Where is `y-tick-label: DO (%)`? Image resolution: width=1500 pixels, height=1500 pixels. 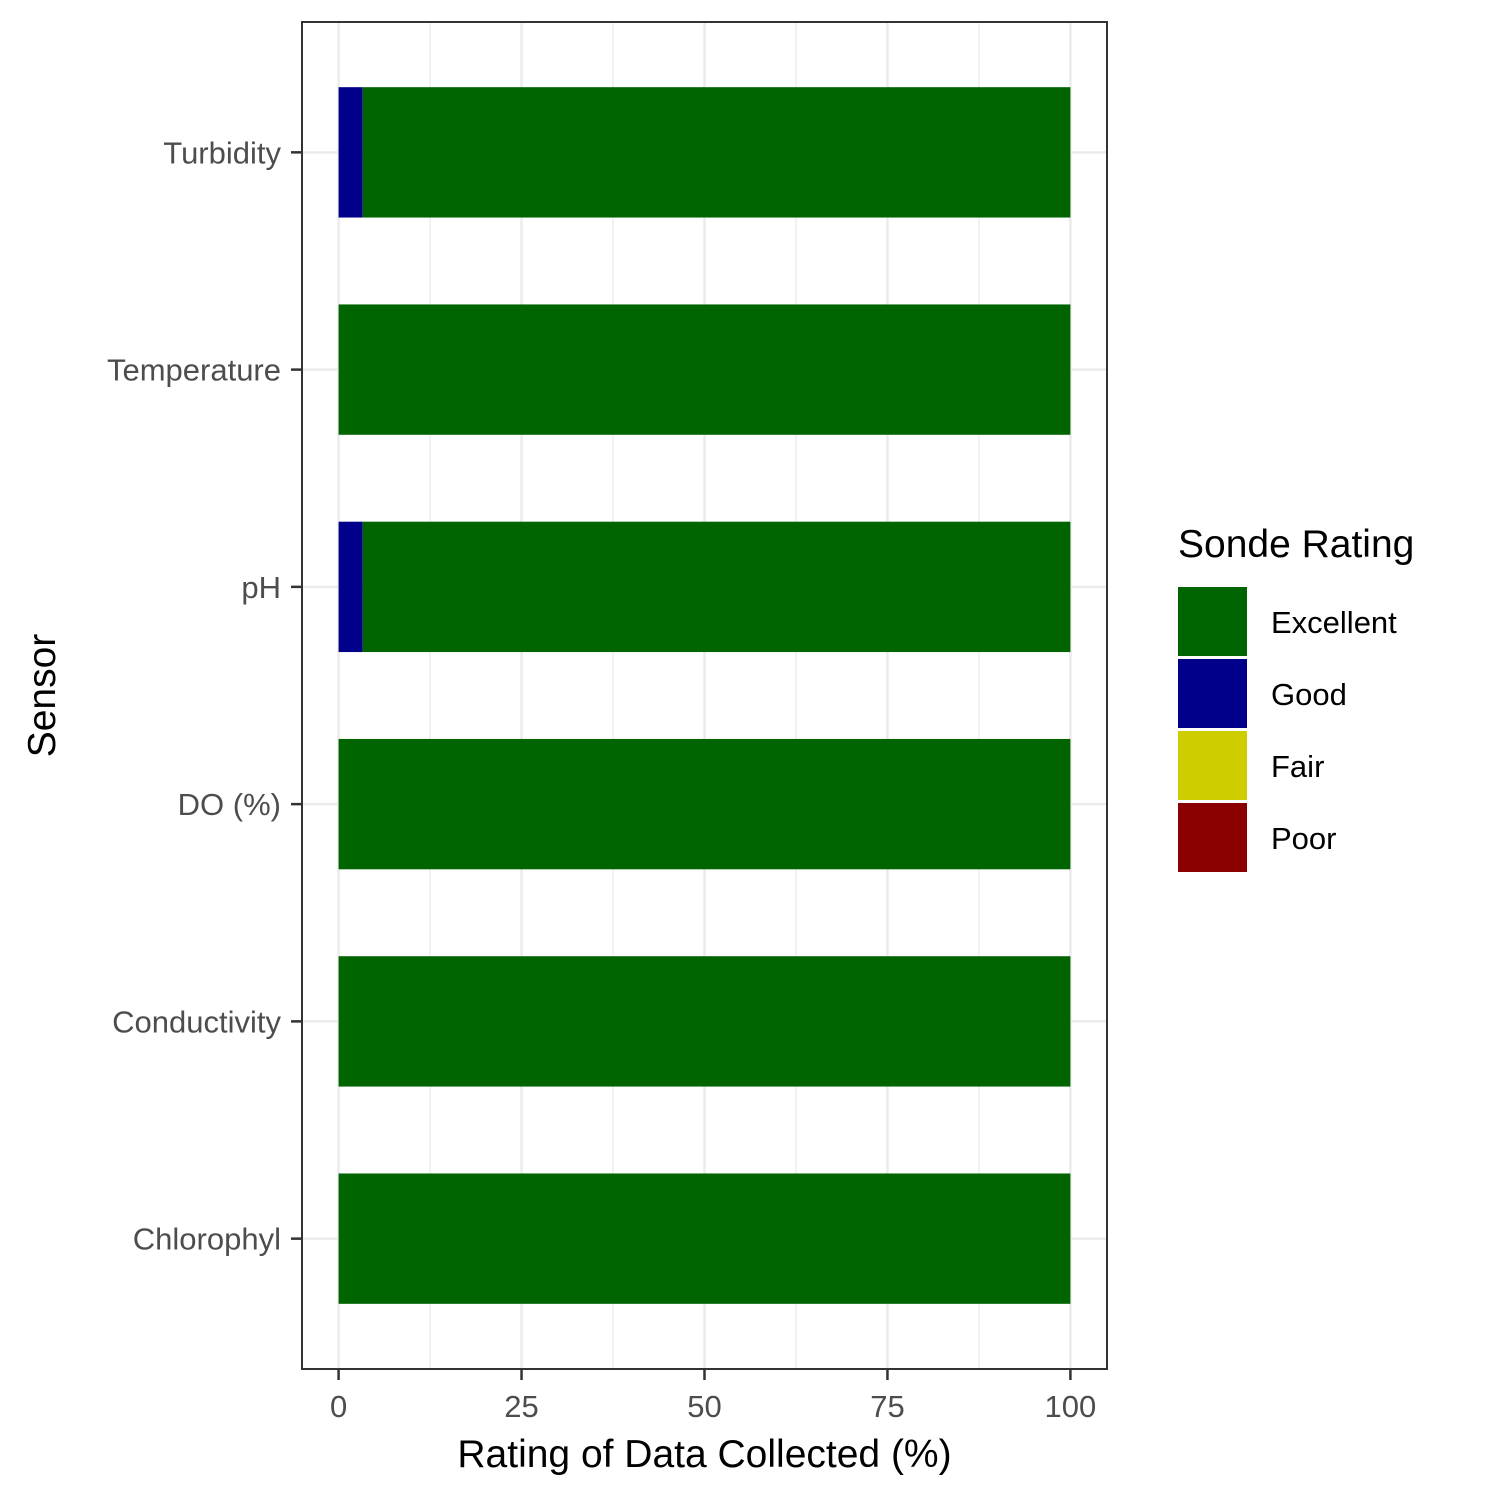
y-tick-label: DO (%) is located at coordinates (229, 804).